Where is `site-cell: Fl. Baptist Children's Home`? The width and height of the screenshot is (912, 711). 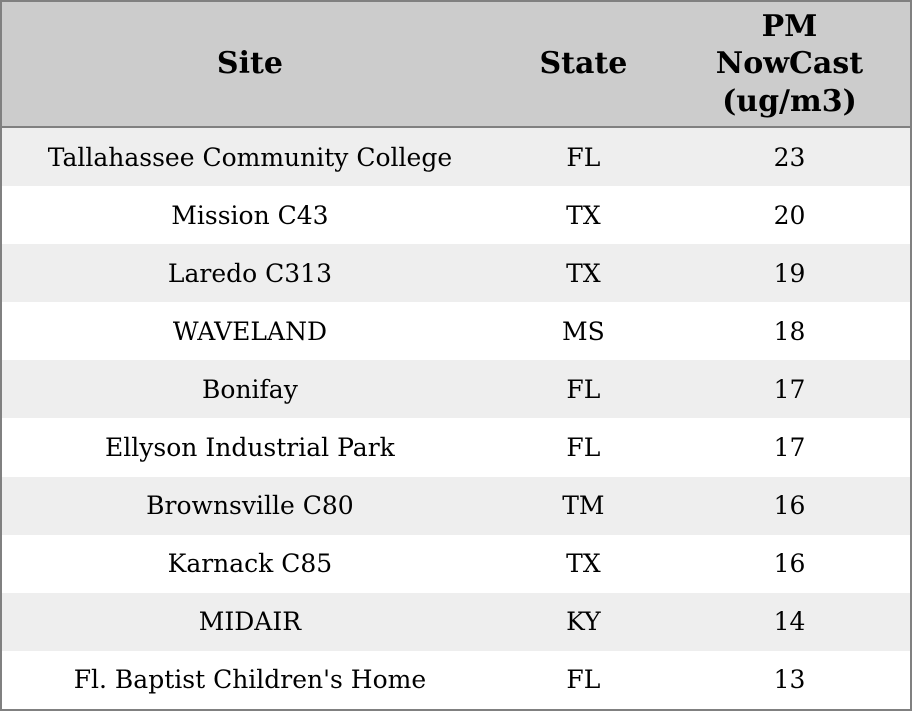 site-cell: Fl. Baptist Children's Home is located at coordinates (250, 680).